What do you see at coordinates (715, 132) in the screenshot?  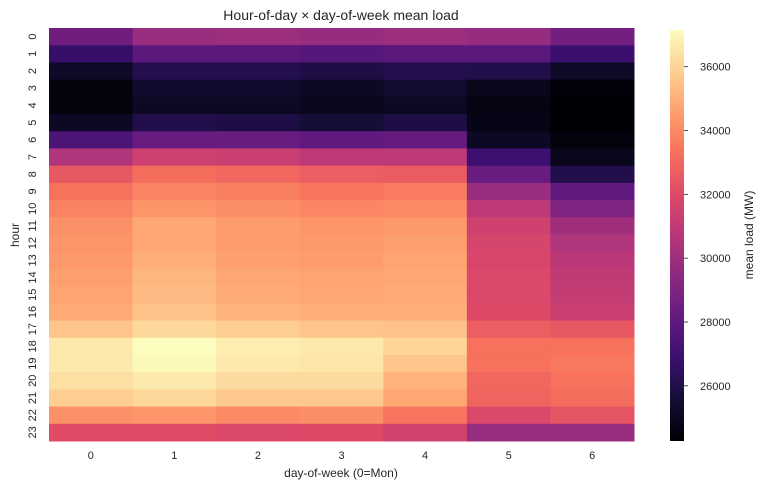 I see `colorbar-tick-label: 34000` at bounding box center [715, 132].